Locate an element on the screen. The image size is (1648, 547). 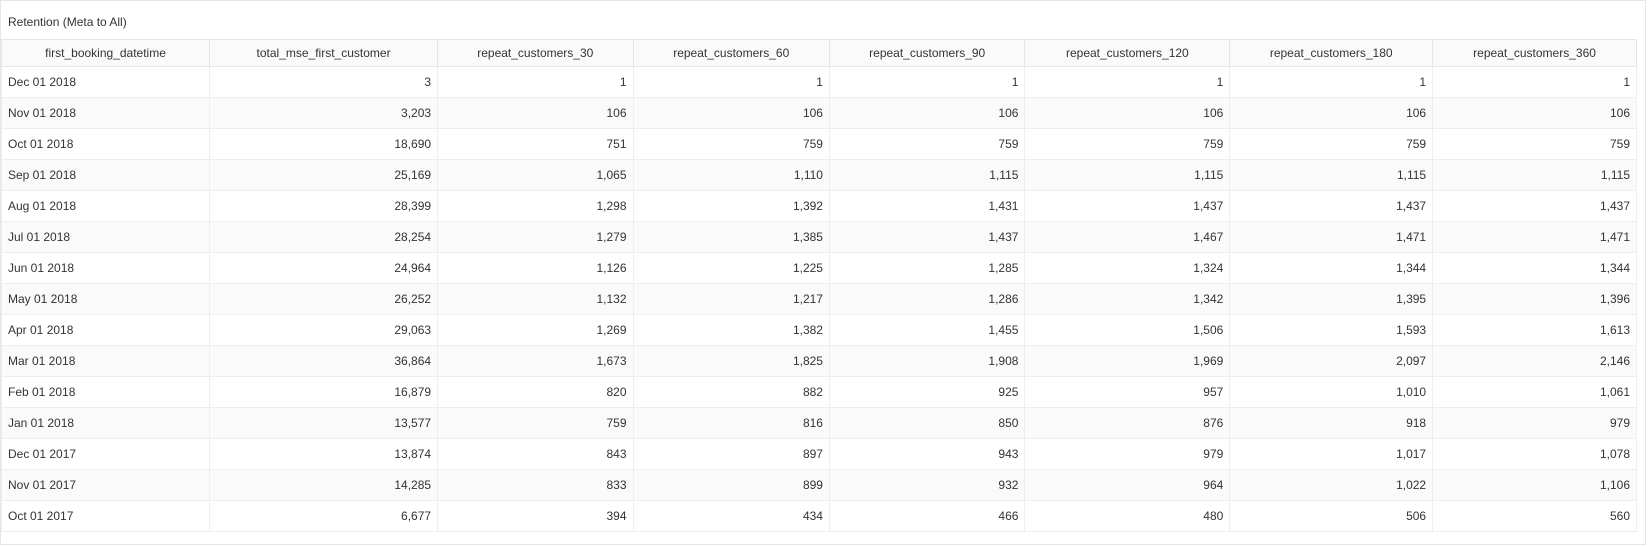
cell-repeat-customers-60: 1,825 is located at coordinates (731, 361).